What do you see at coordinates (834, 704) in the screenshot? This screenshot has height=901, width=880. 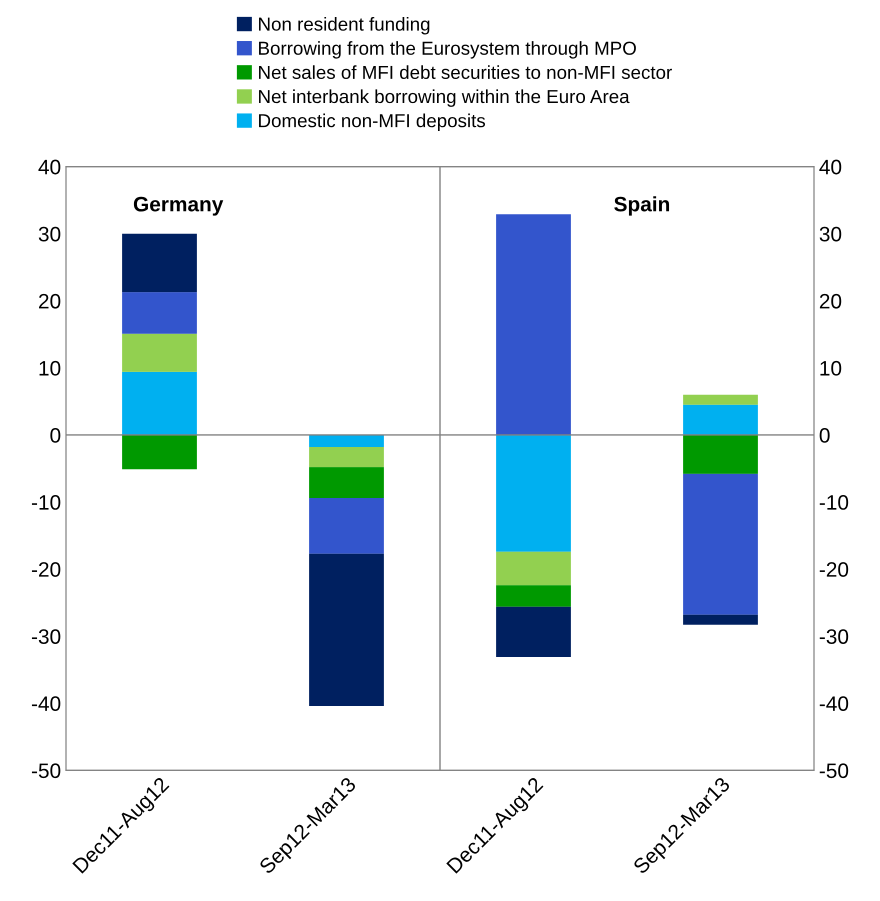 I see `y2-tick-label: -40` at bounding box center [834, 704].